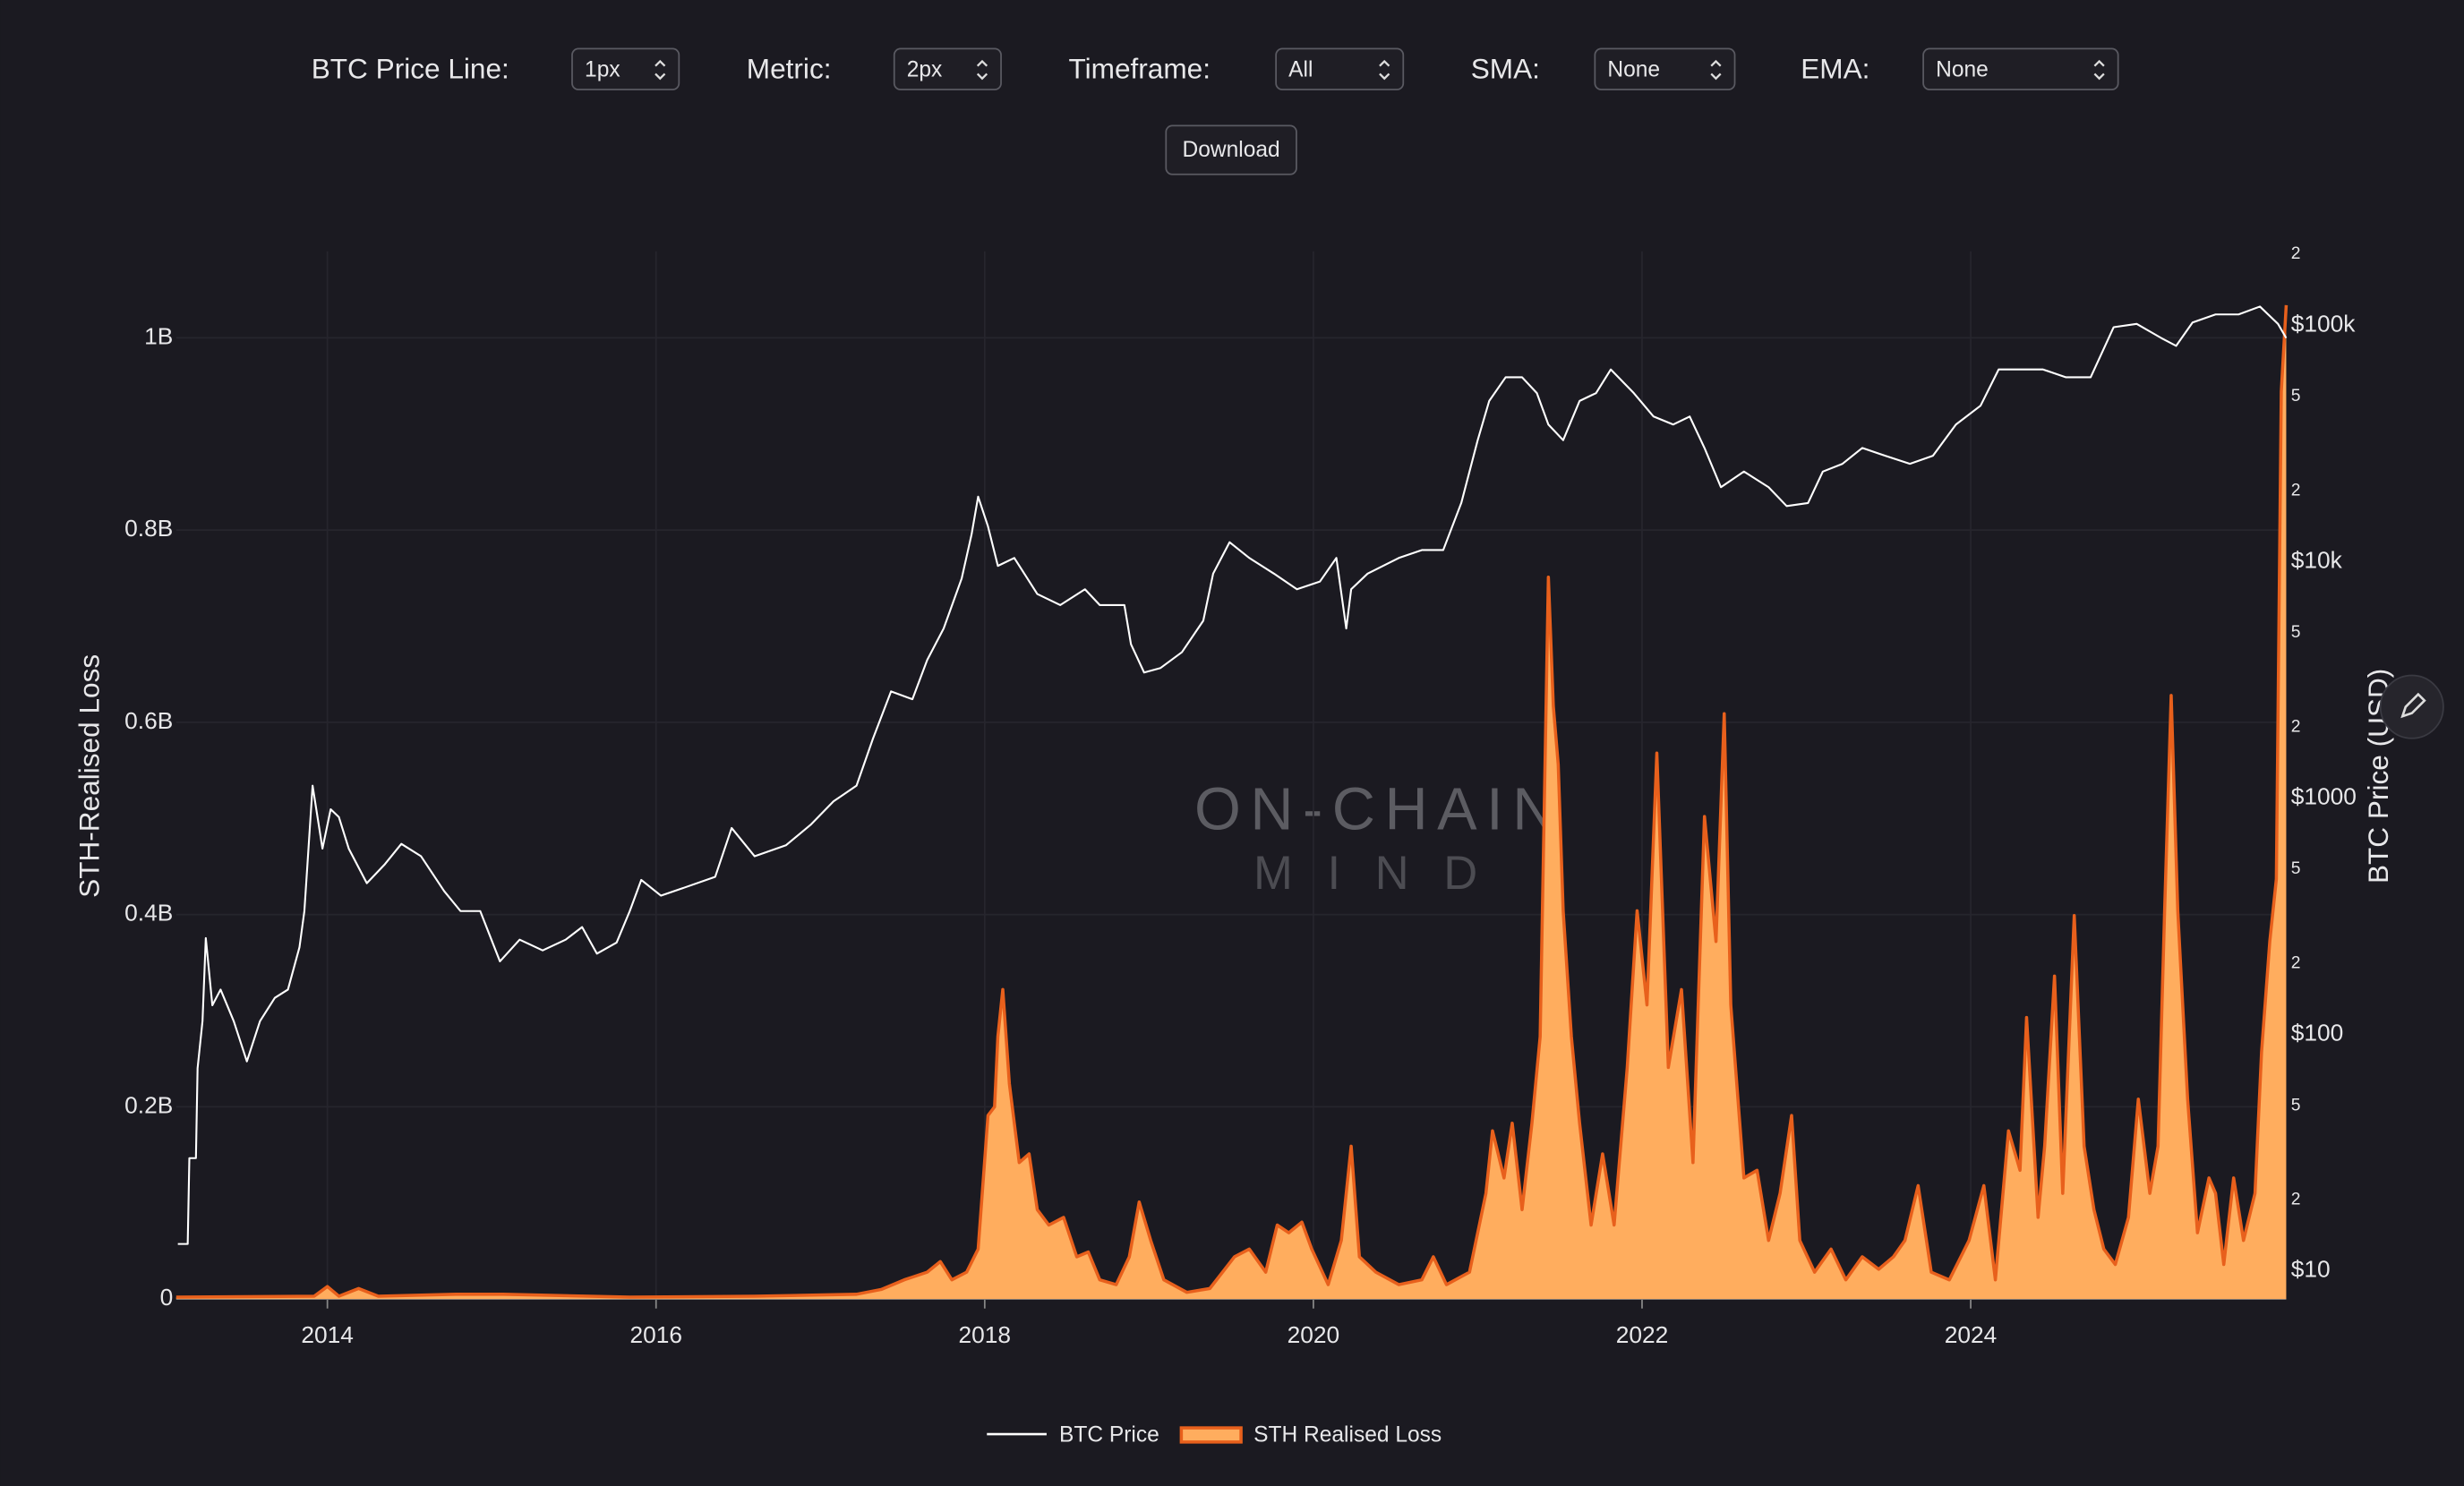 The image size is (2464, 1486). I want to click on x-tick-label: 2020, so click(1314, 1334).